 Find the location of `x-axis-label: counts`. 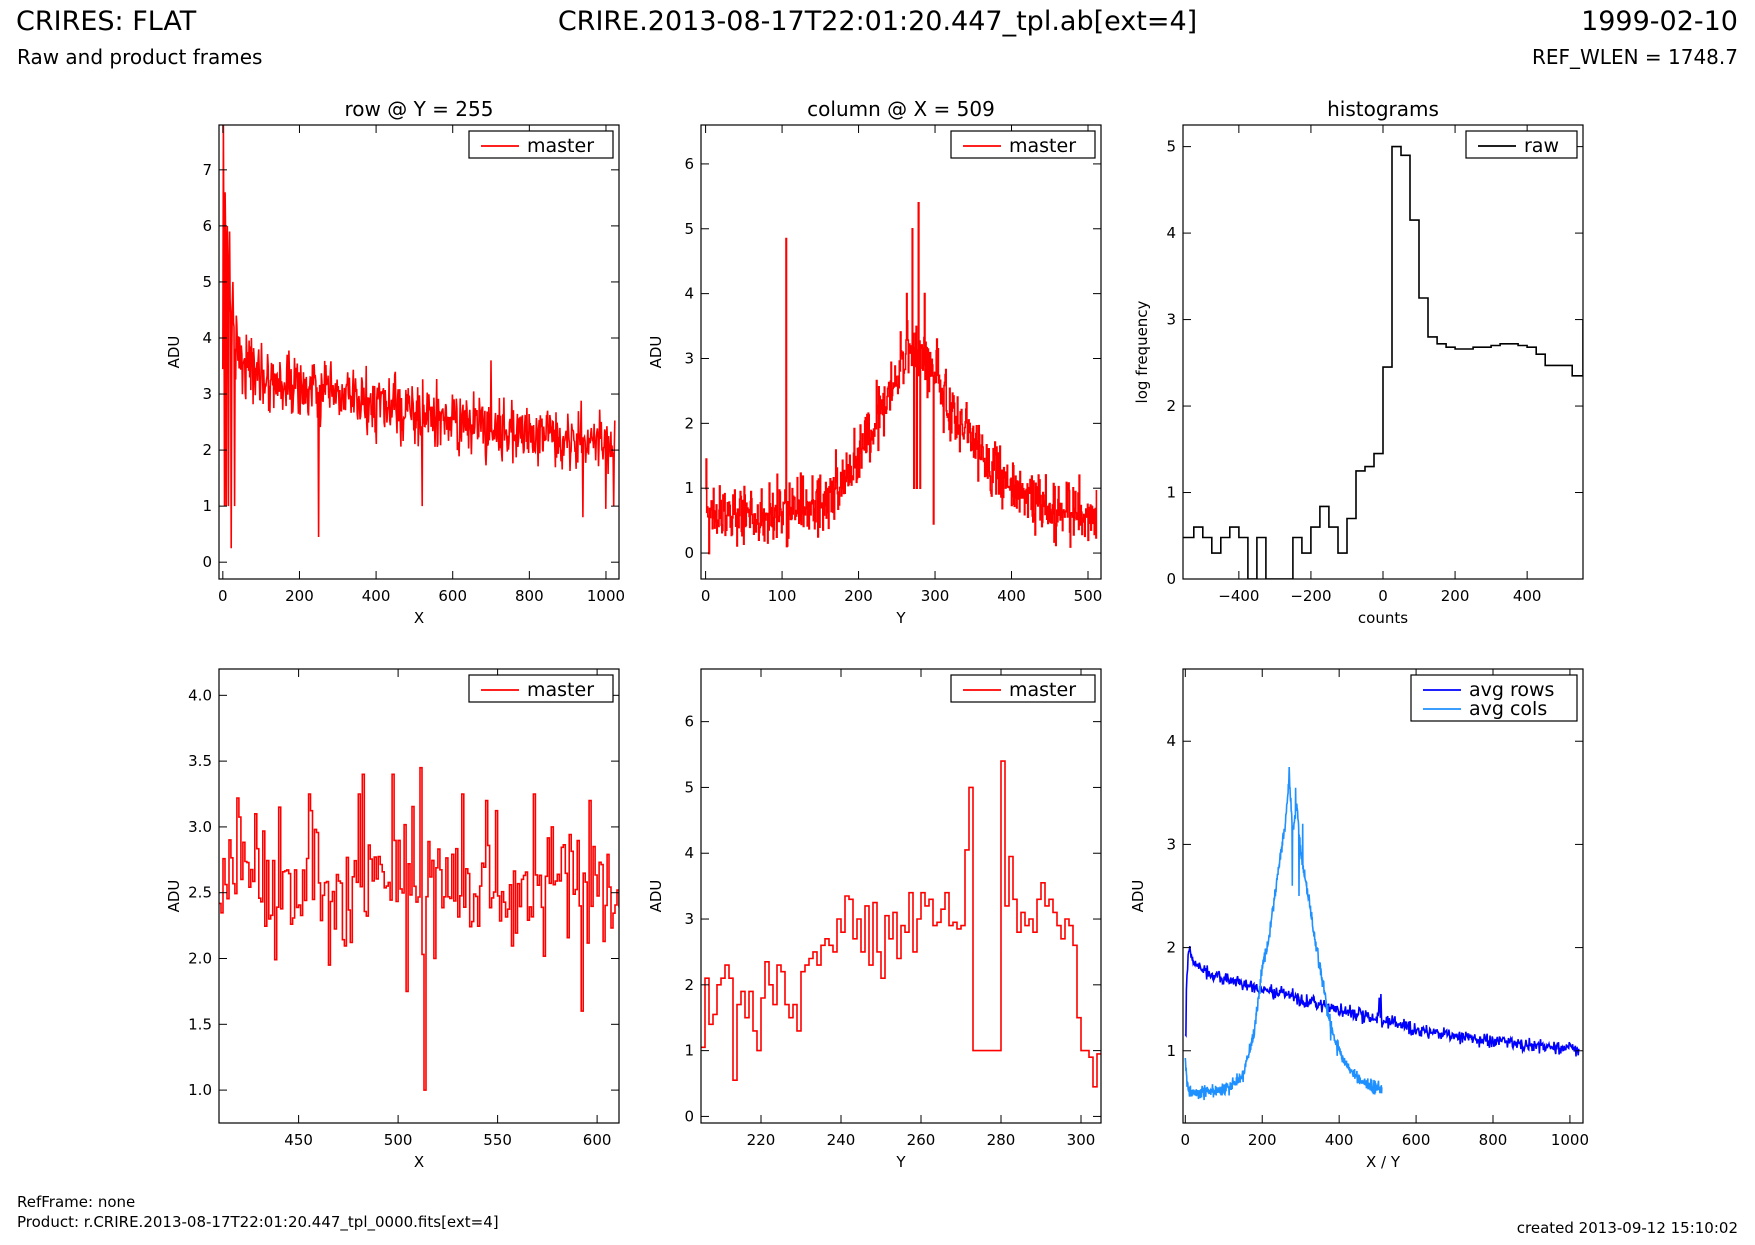

x-axis-label: counts is located at coordinates (1383, 618).